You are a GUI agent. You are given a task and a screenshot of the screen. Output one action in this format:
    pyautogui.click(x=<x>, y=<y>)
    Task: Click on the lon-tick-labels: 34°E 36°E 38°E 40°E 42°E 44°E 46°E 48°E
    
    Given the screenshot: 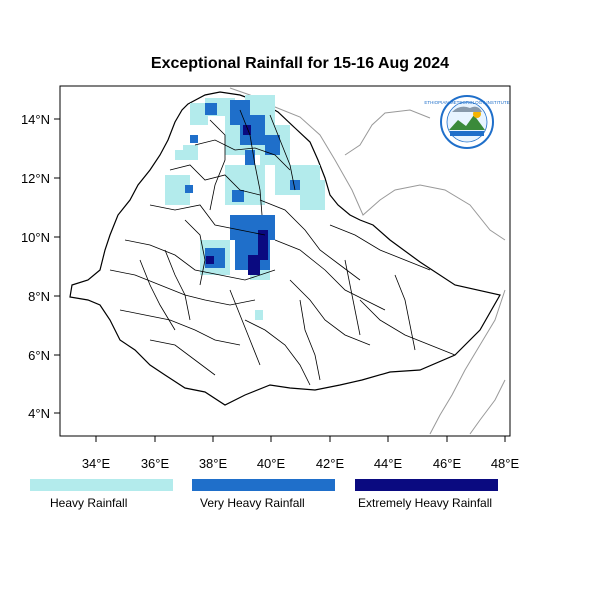 What is the action you would take?
    pyautogui.click(x=301, y=463)
    